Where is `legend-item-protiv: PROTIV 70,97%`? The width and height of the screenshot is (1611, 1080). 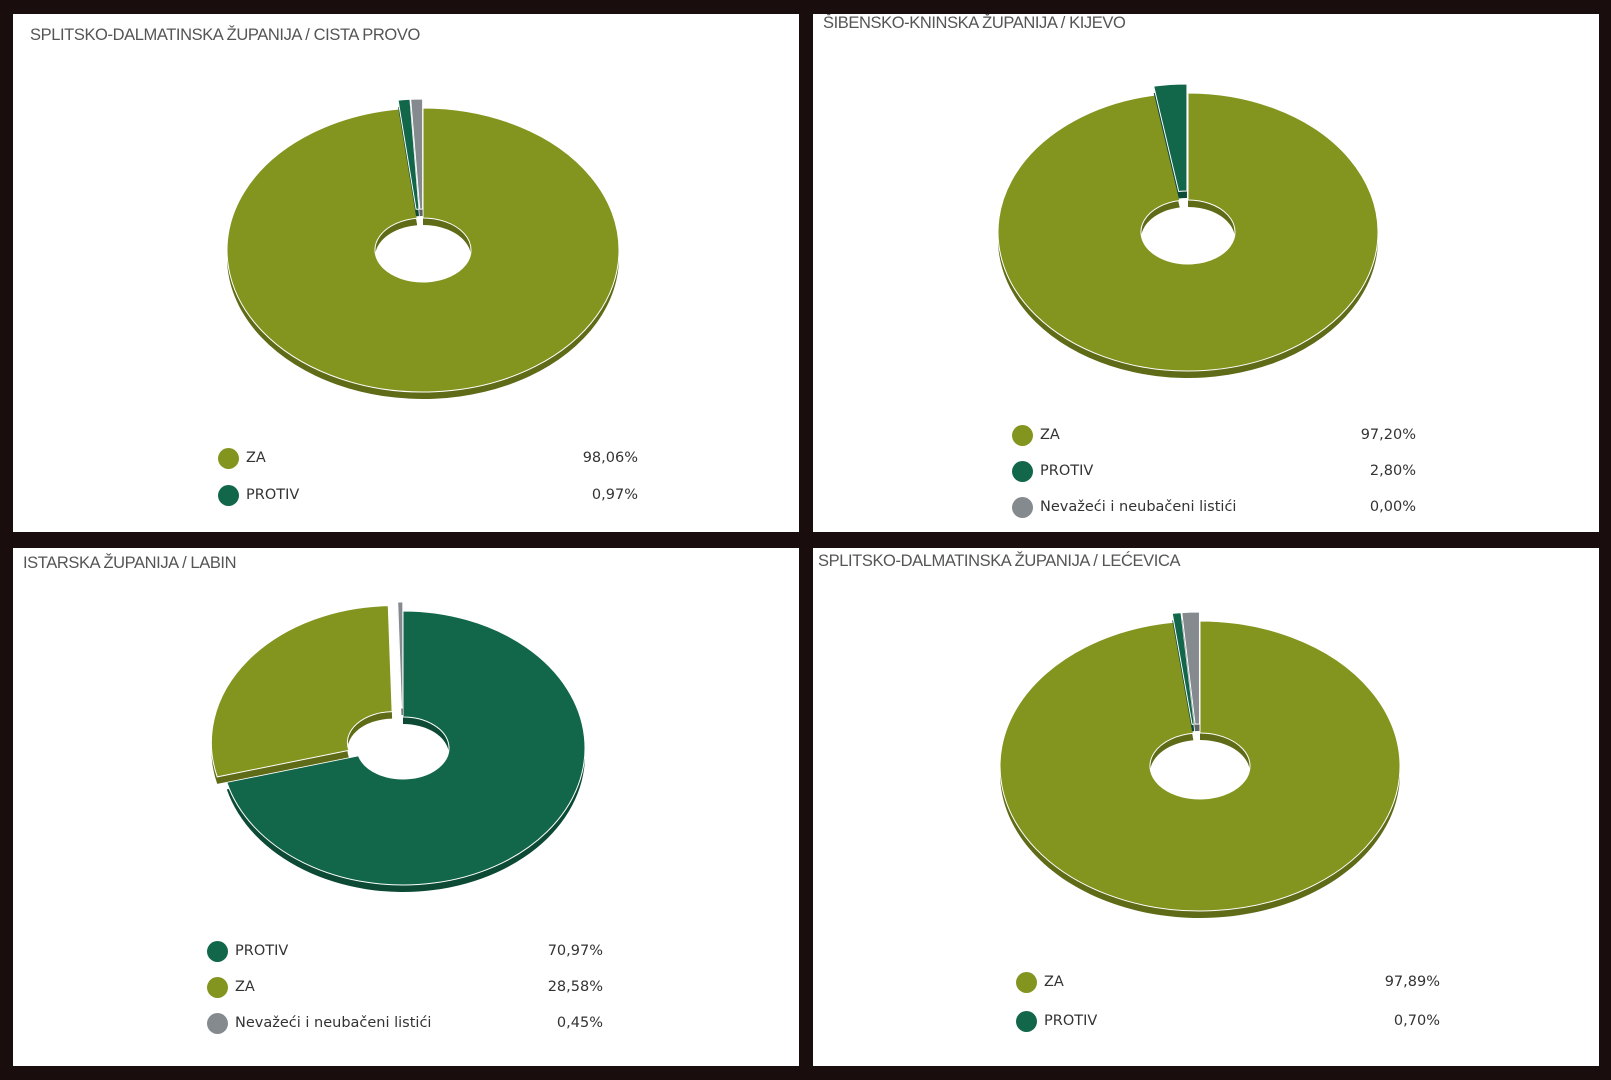 legend-item-protiv: PROTIV 70,97% is located at coordinates (405, 953).